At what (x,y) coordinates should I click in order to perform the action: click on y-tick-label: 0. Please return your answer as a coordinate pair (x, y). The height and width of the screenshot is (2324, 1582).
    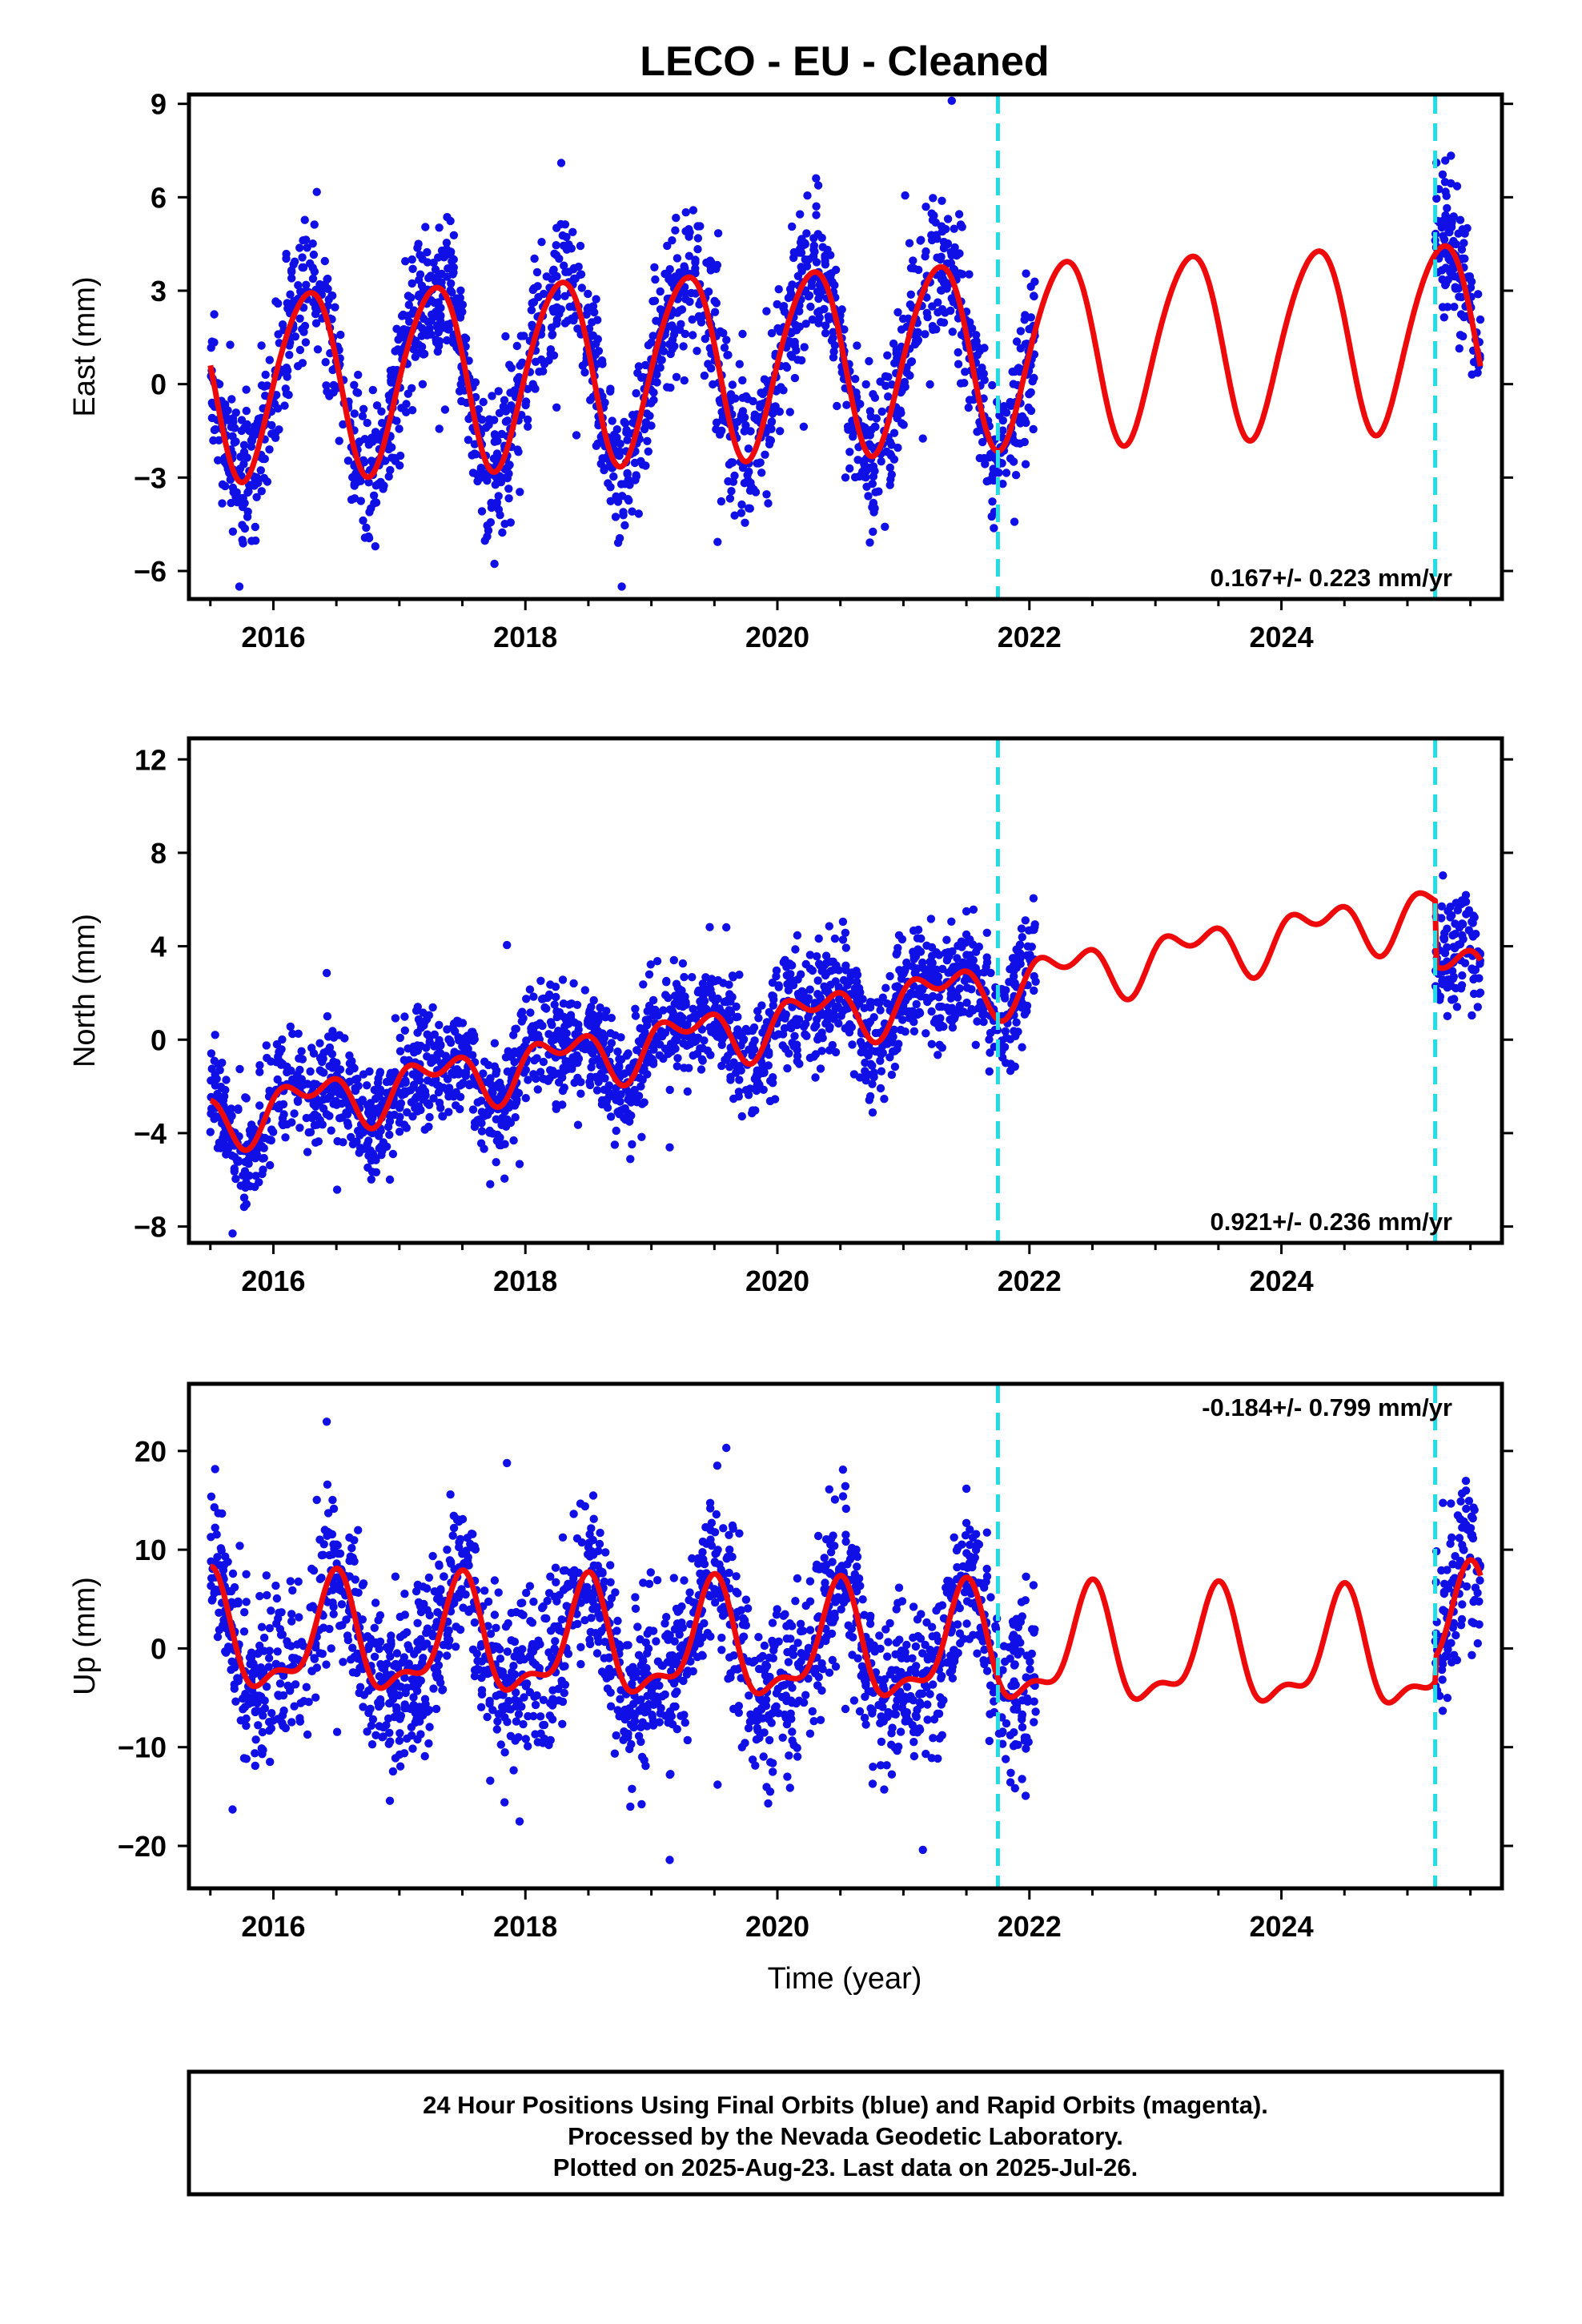
    Looking at the image, I should click on (159, 1039).